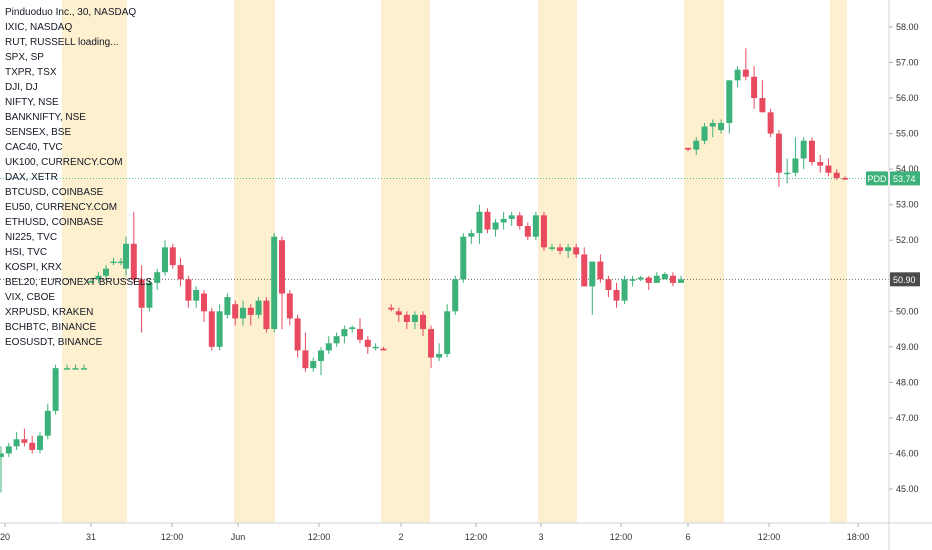 The image size is (932, 550). I want to click on session-shade, so click(557, 261).